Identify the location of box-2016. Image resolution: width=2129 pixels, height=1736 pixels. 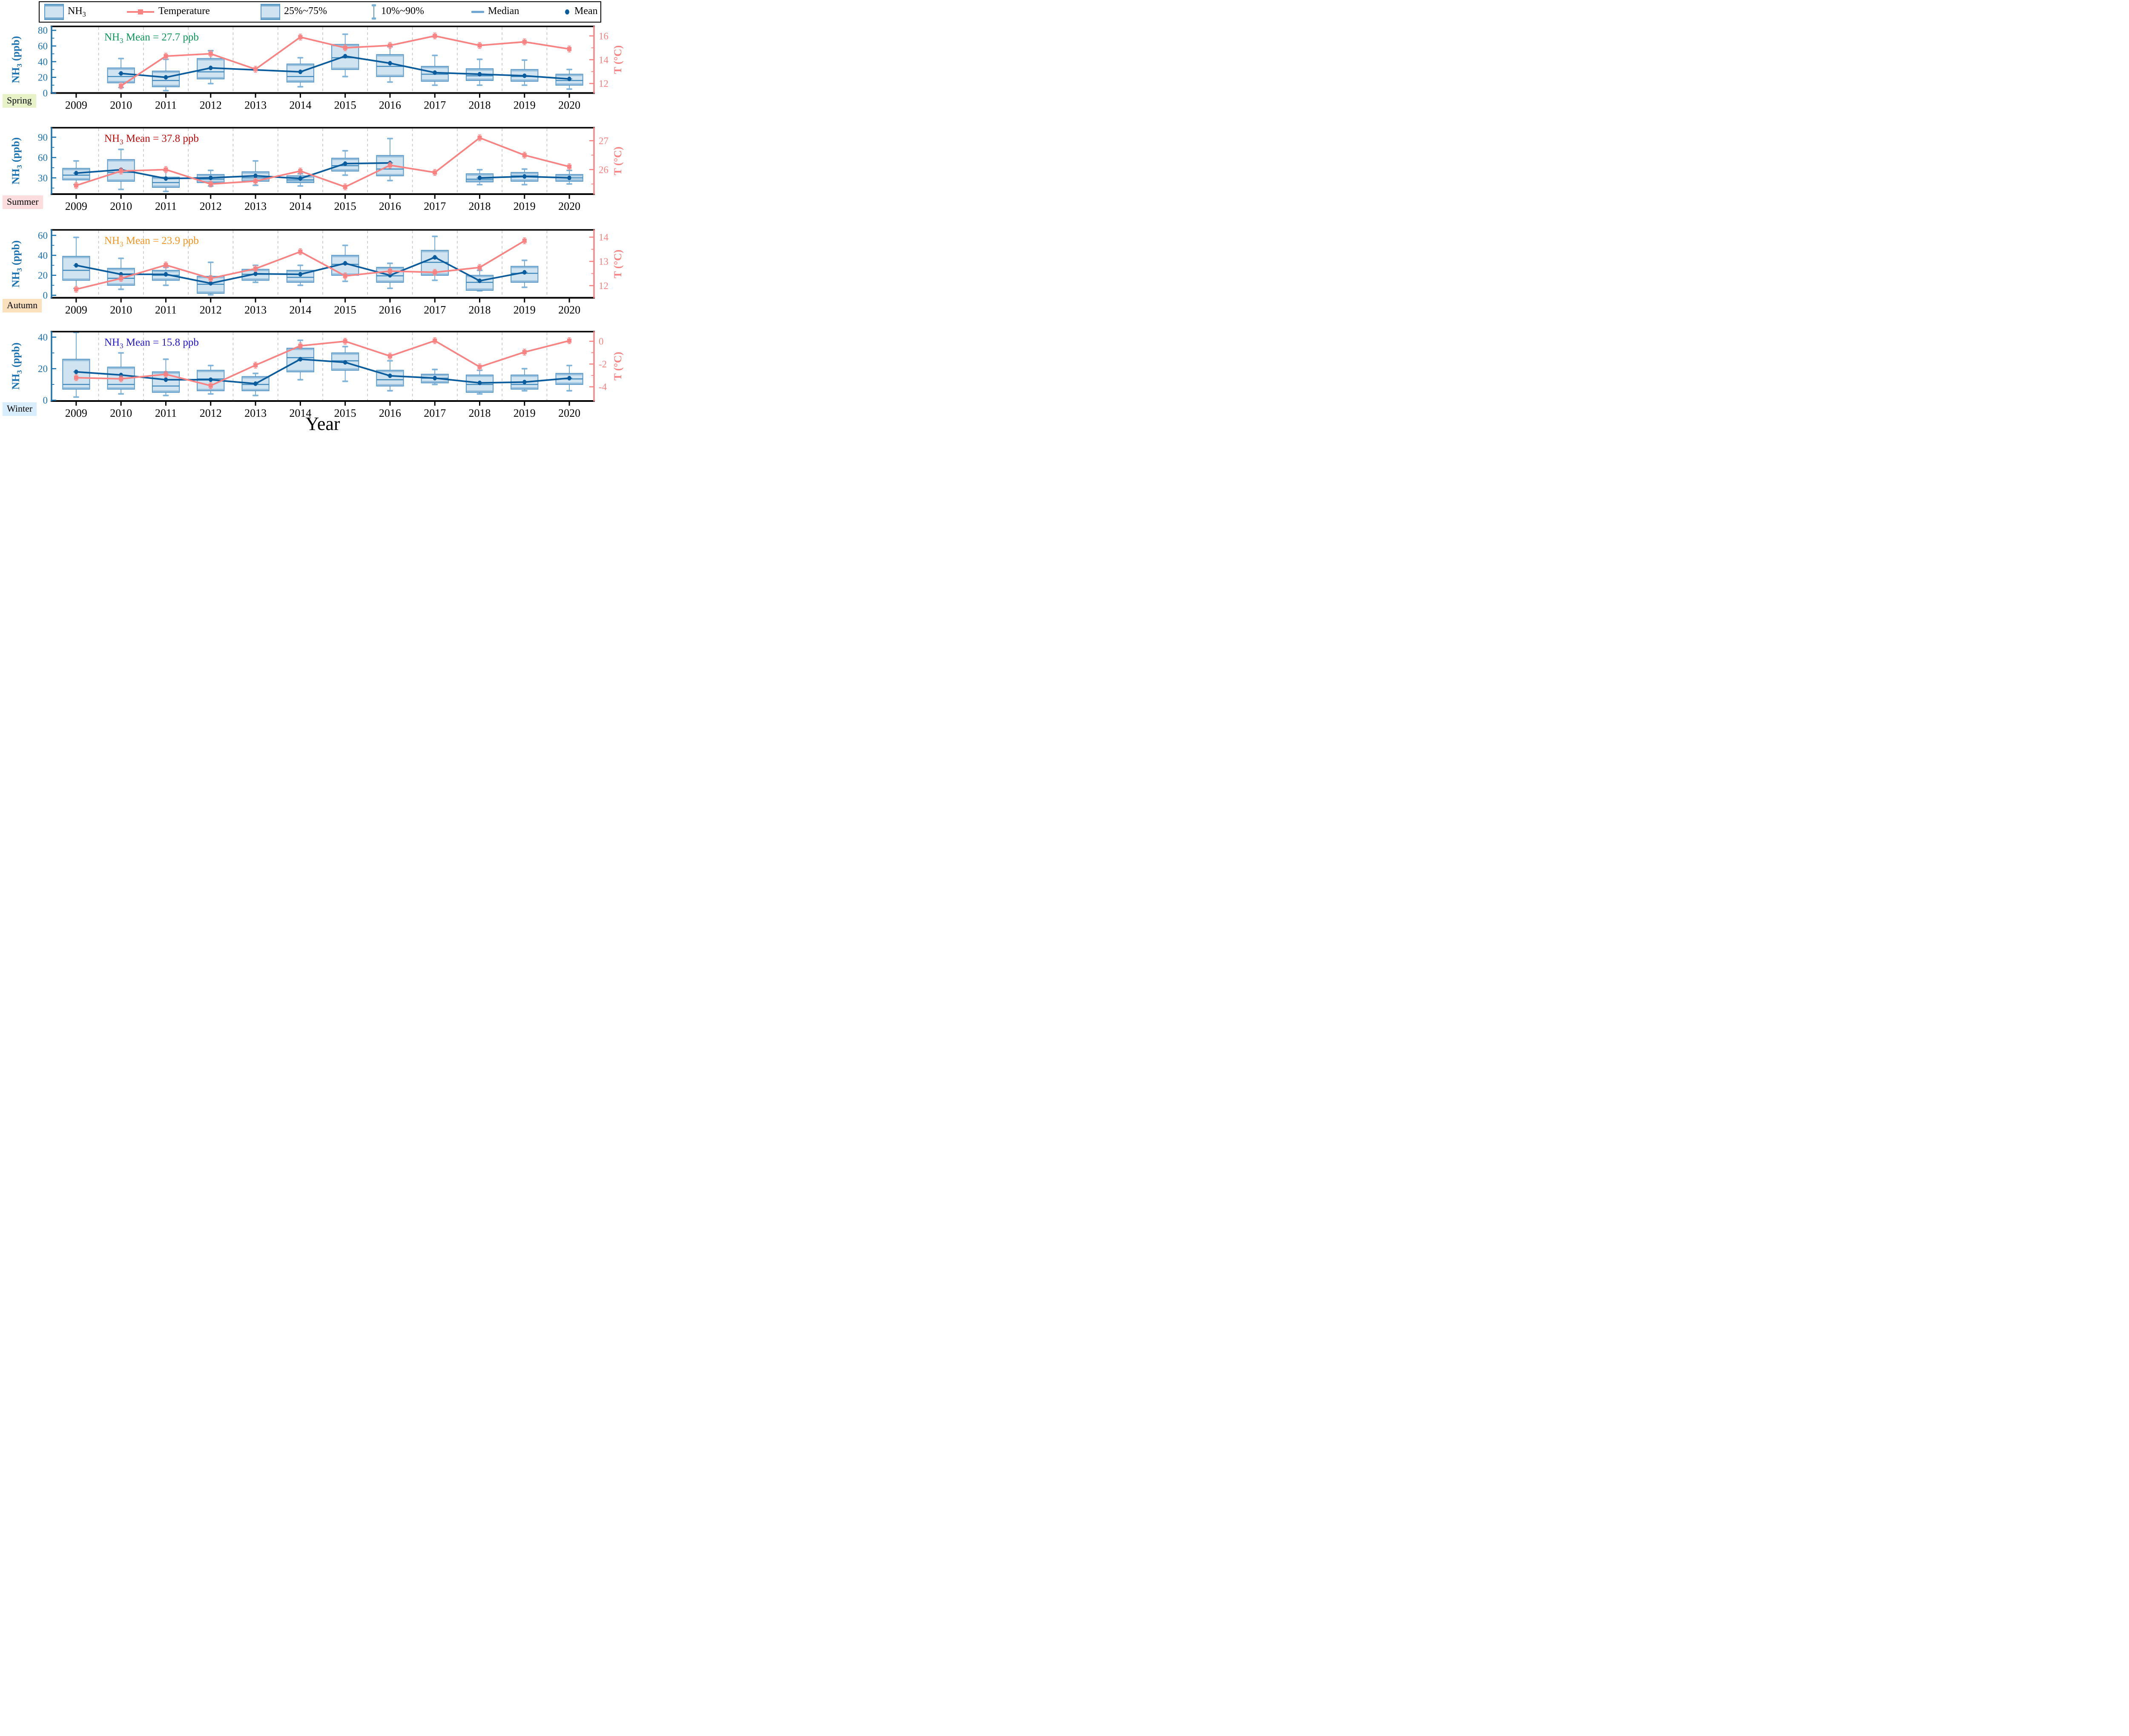
(390, 376).